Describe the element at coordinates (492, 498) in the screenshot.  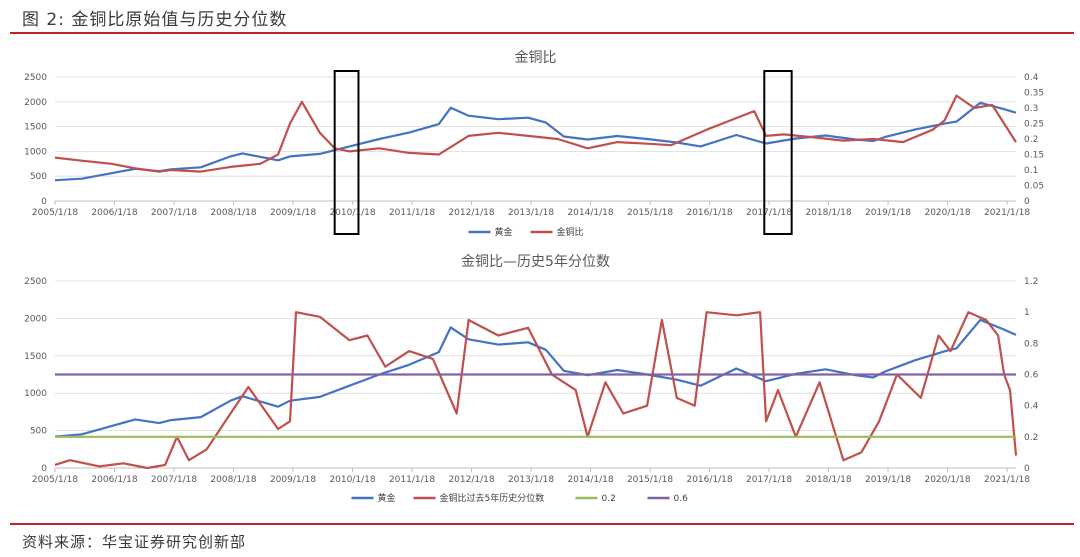
I see `legend-label: 金铜比过去5年历史分位数` at that location.